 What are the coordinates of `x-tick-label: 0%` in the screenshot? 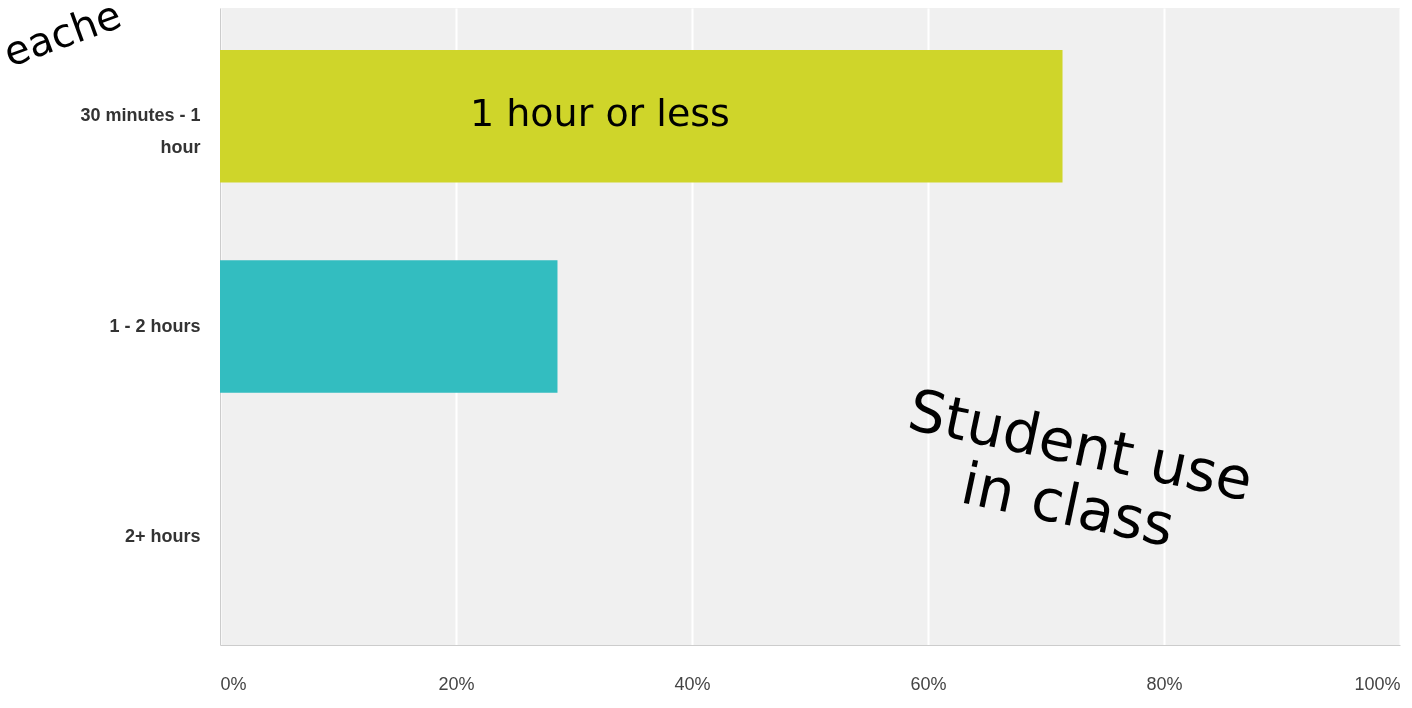 It's located at (233, 683).